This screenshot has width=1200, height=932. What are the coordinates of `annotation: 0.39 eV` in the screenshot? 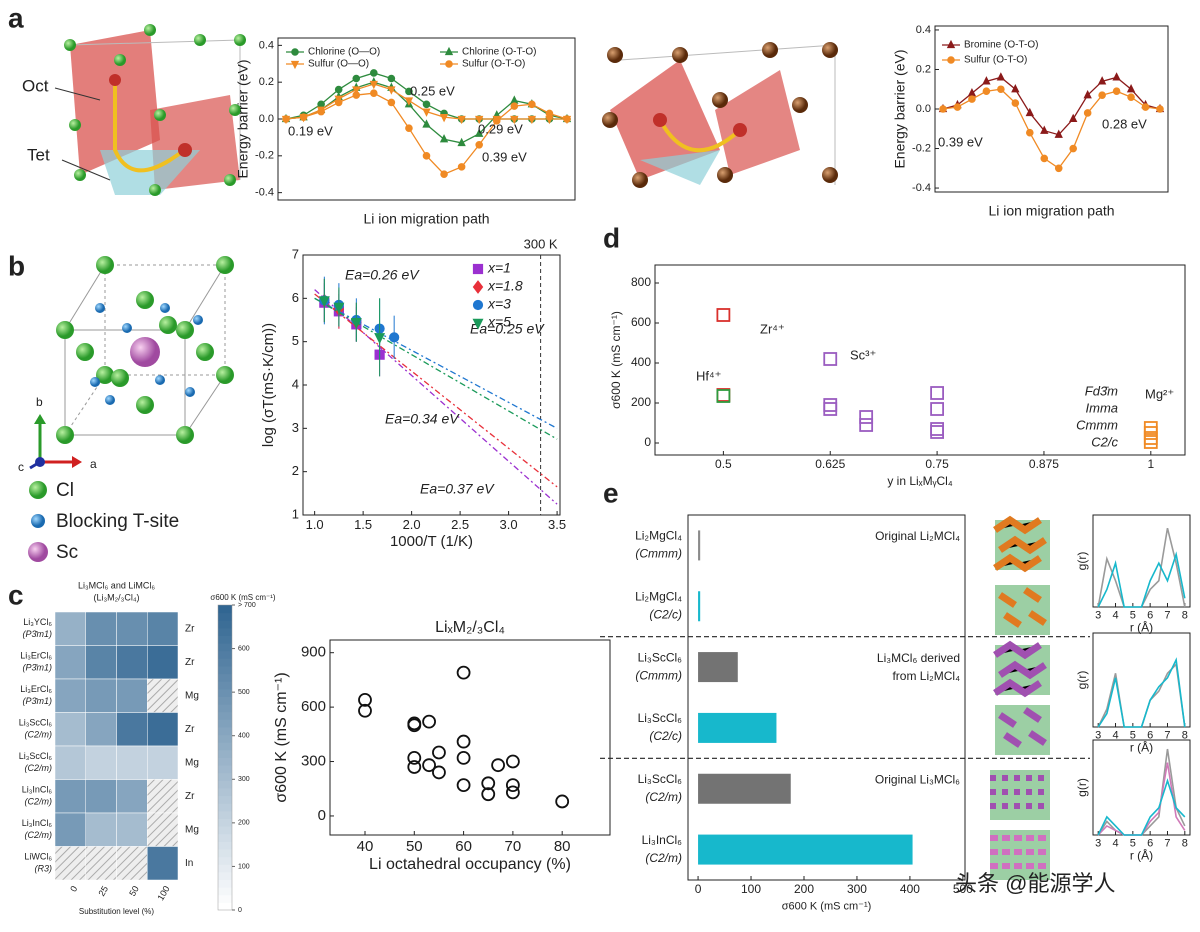 It's located at (960, 141).